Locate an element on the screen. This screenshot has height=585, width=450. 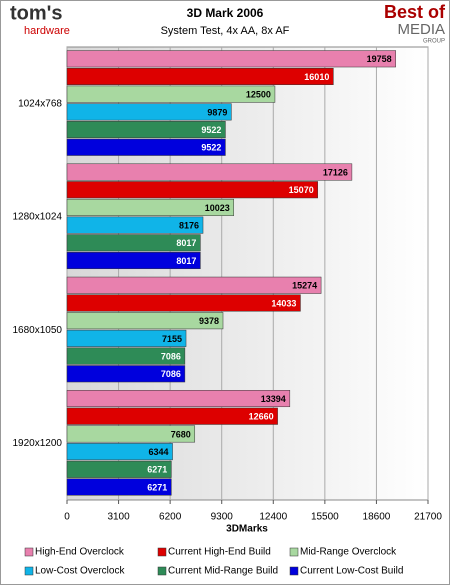
value-label: 19758 is located at coordinates (379, 59).